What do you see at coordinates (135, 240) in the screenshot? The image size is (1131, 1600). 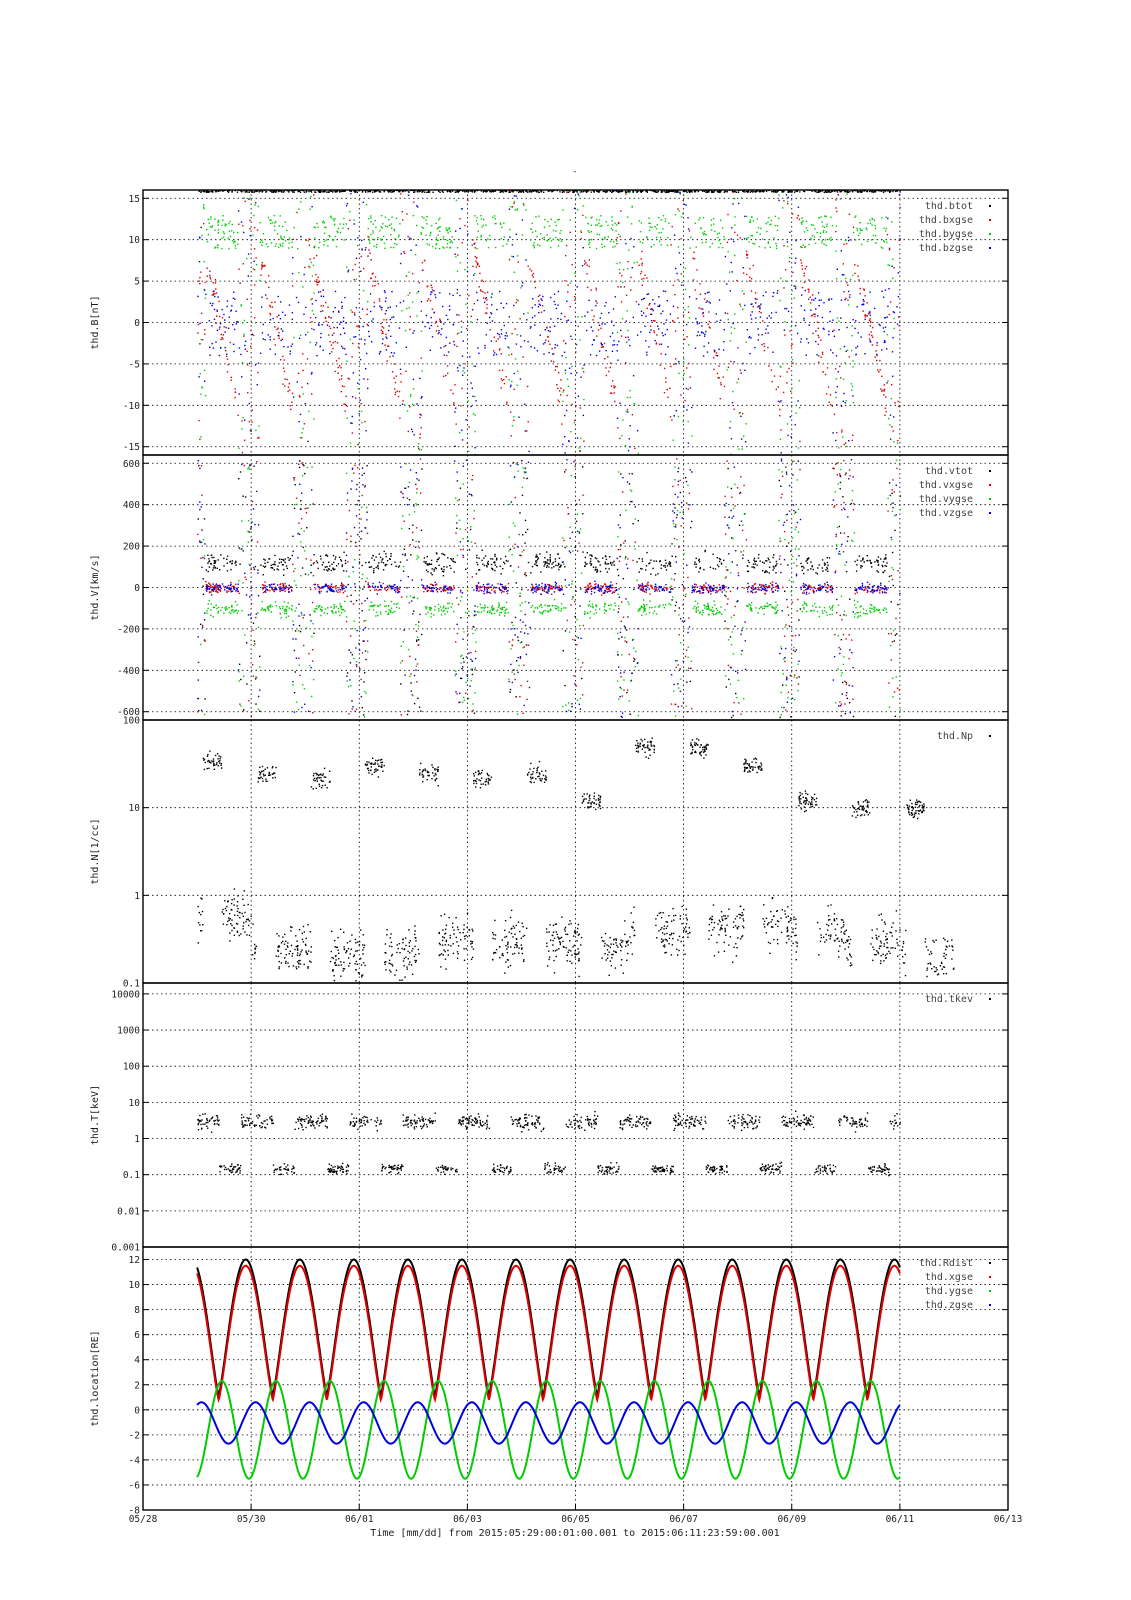 I see `y-tick-label: 10` at bounding box center [135, 240].